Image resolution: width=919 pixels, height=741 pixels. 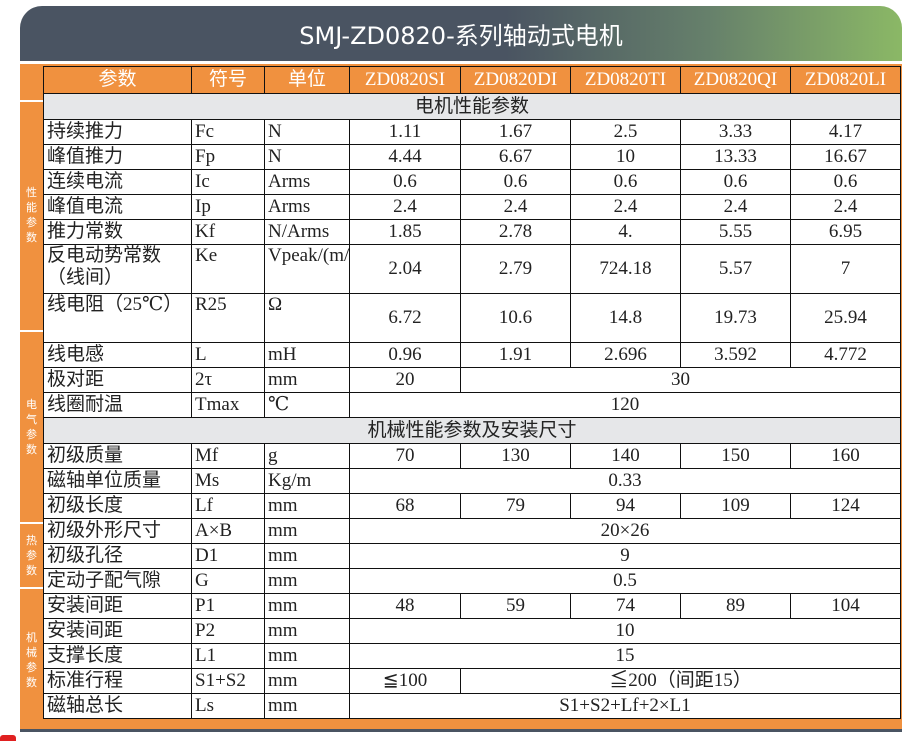 What do you see at coordinates (472, 606) in the screenshot?
I see `table-row: 安装间距 P1 mm 48 59 74 89 104` at bounding box center [472, 606].